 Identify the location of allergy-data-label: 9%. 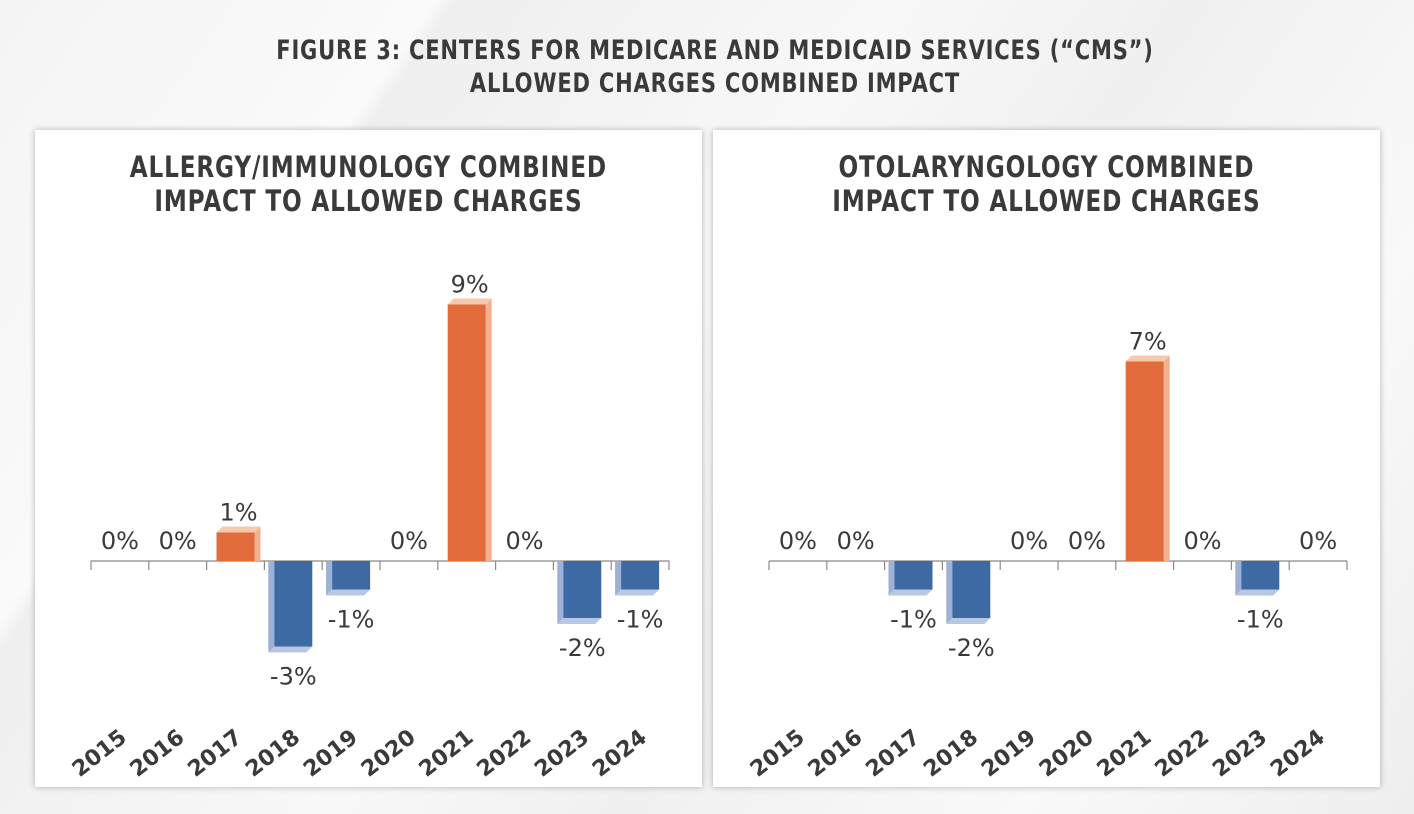
(470, 285).